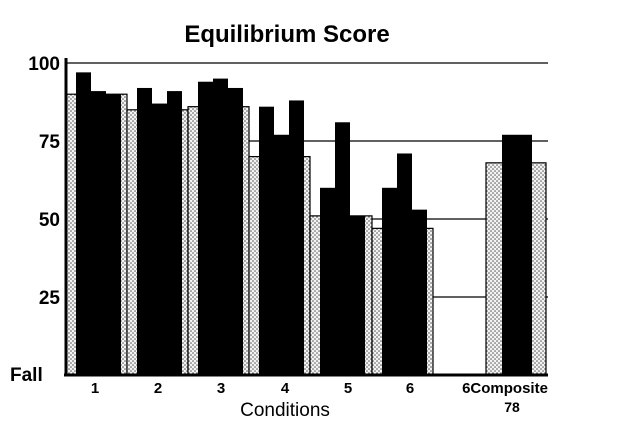 This screenshot has width=640, height=431. Describe the element at coordinates (95, 388) in the screenshot. I see `x-tick-label: 1` at that location.